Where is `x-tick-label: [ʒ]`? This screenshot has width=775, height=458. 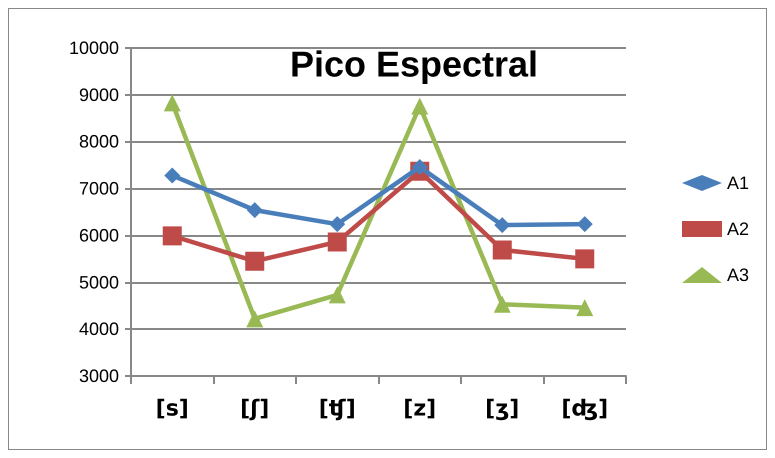 x-tick-label: [ʒ] is located at coordinates (502, 409).